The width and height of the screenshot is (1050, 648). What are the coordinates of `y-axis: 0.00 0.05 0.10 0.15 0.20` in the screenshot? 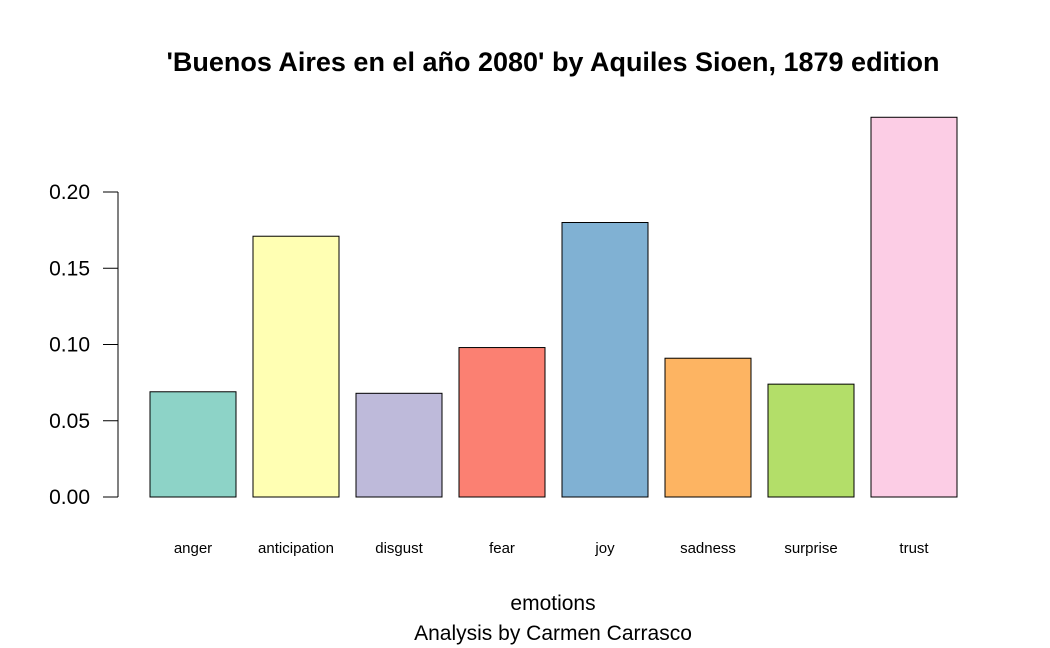 It's located at (84, 345).